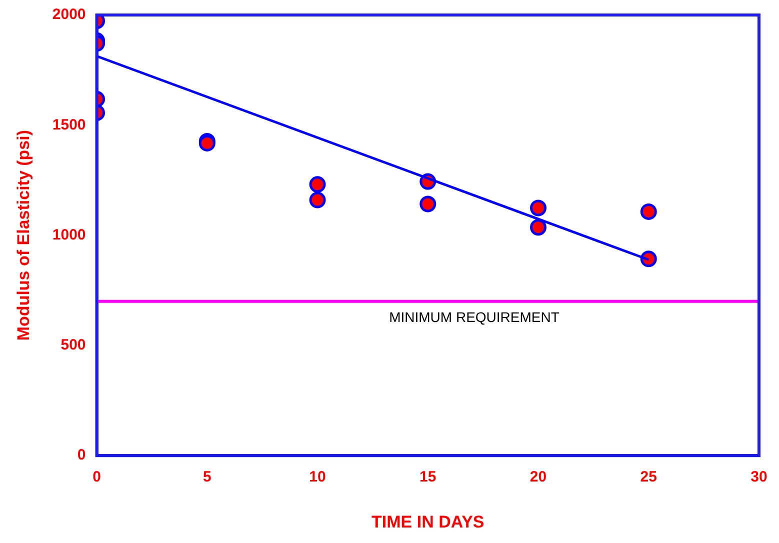  I want to click on y-tick-label: 1000, so click(69, 235).